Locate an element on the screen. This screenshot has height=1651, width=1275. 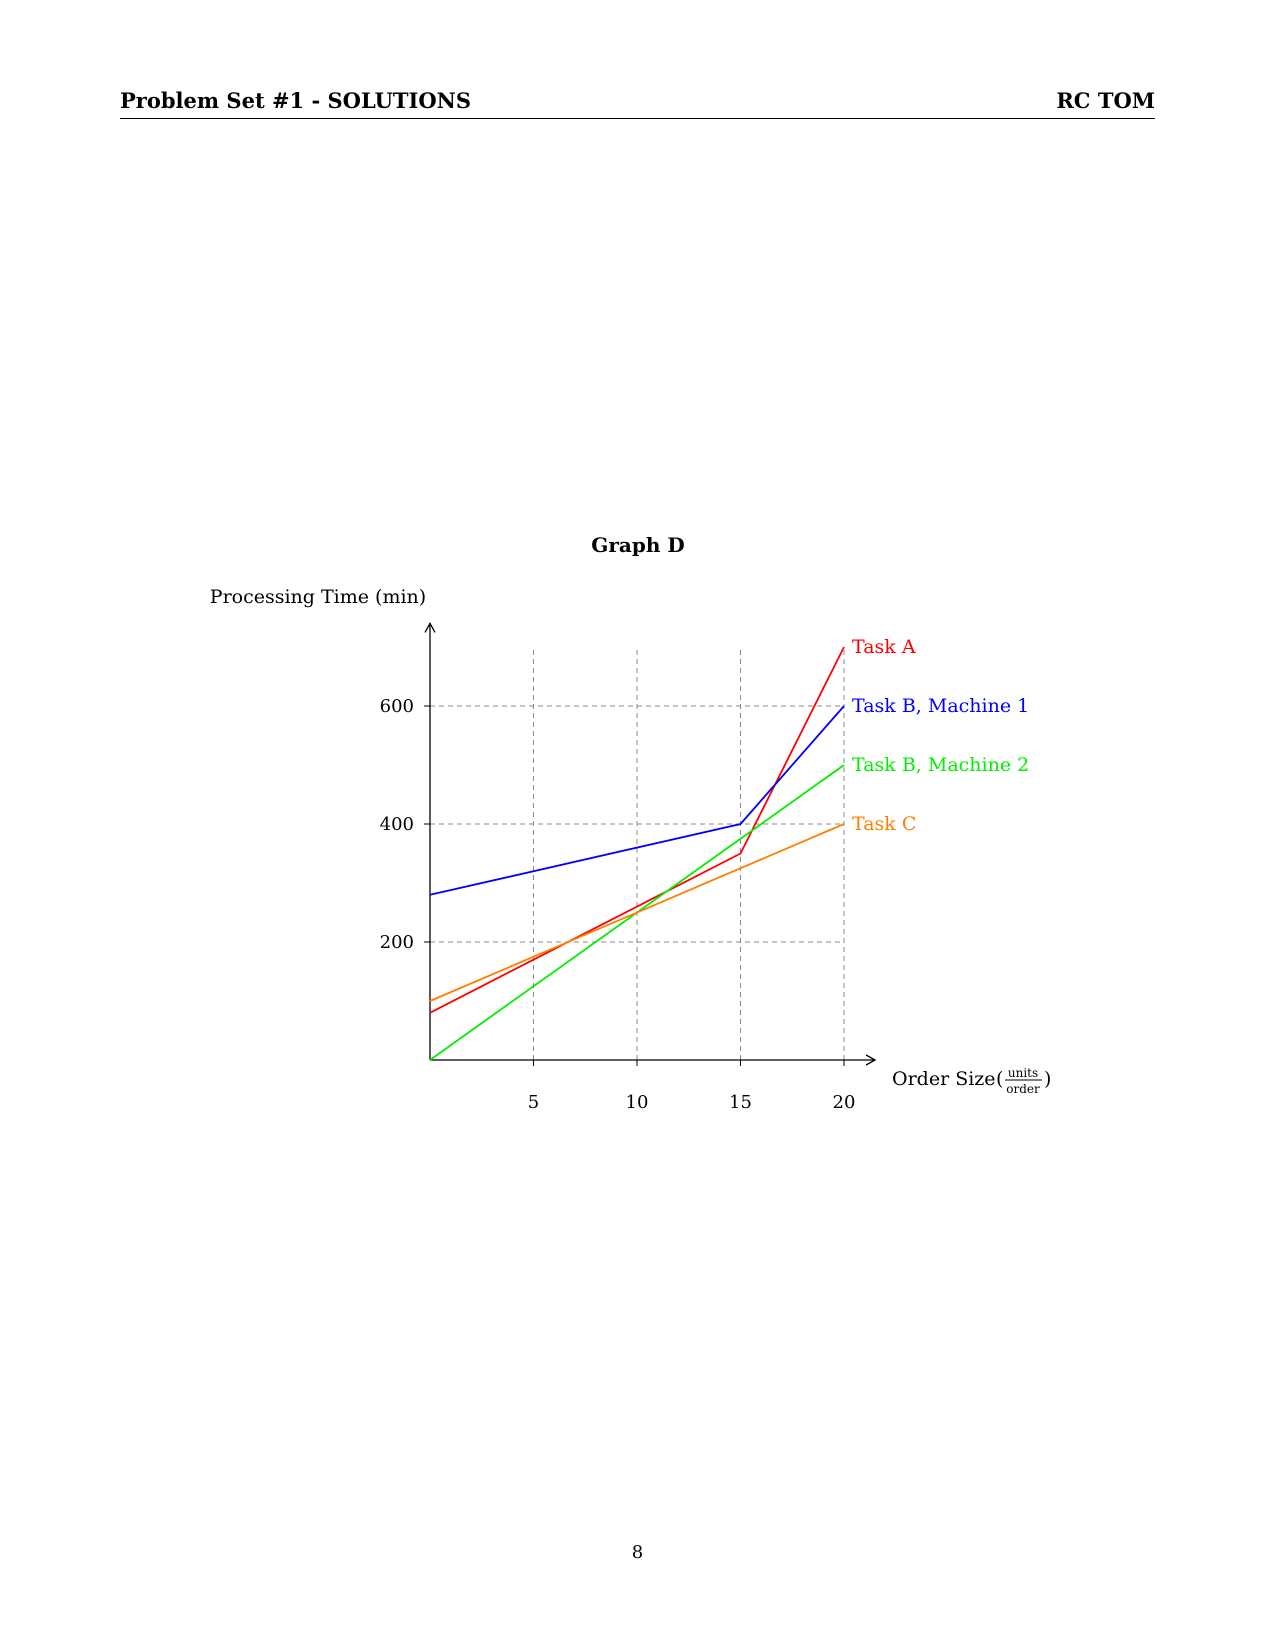
x-axis-label-text: Order Size is located at coordinates (944, 1079).